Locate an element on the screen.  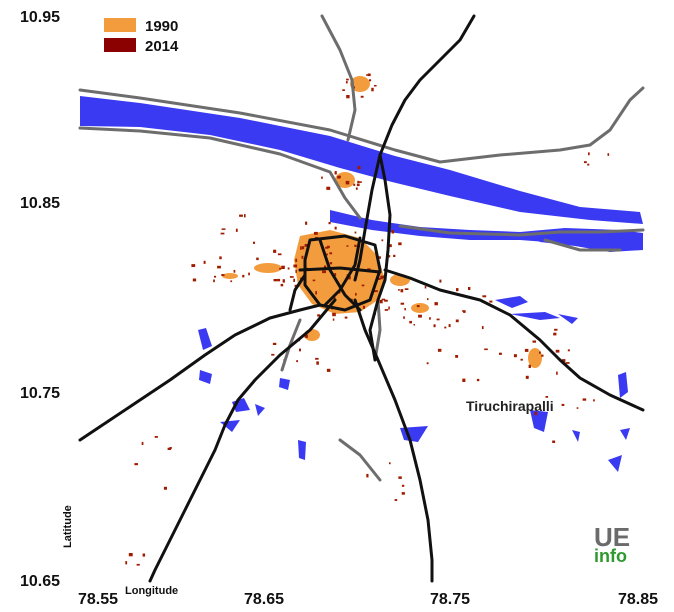
legend-label-2014: 2014 is located at coordinates (162, 46).